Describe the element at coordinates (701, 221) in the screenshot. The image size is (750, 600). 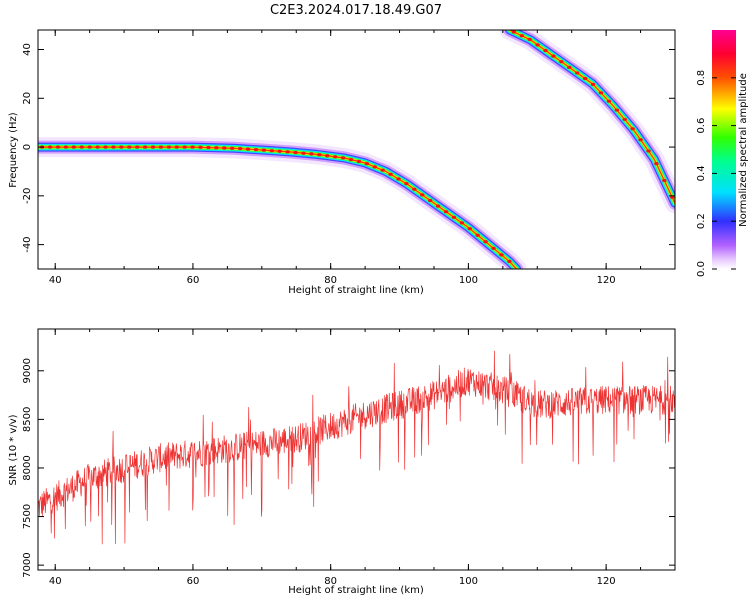
I see `colorbar-tick-label: 0.2` at that location.